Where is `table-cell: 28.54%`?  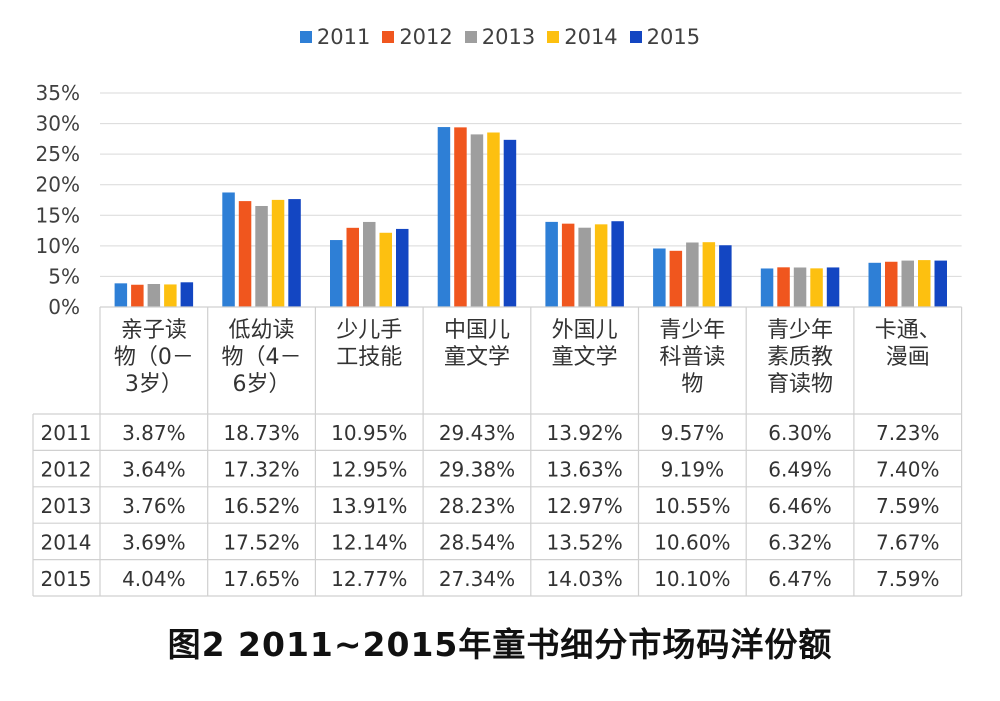
table-cell: 28.54% is located at coordinates (477, 542).